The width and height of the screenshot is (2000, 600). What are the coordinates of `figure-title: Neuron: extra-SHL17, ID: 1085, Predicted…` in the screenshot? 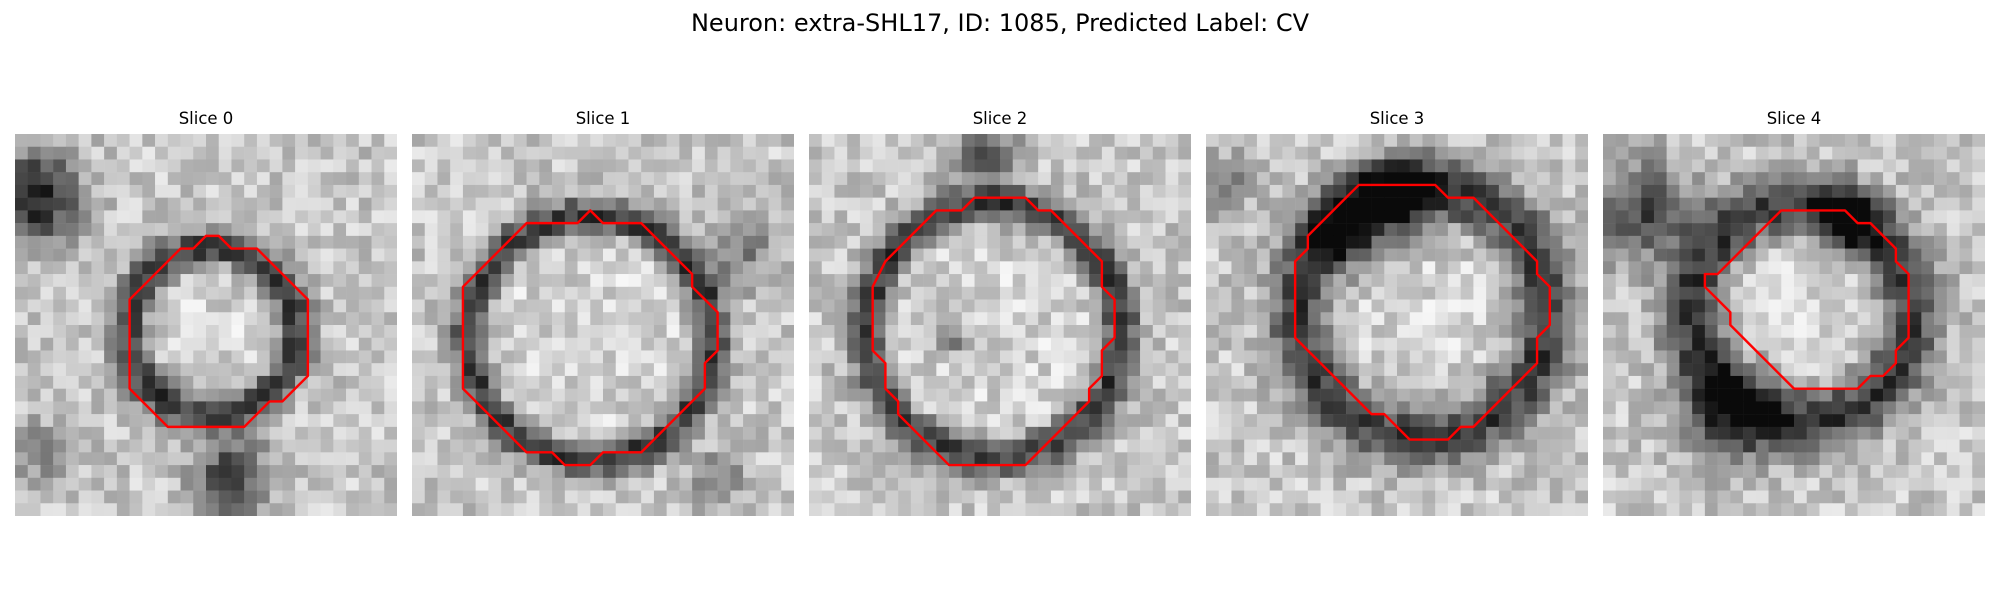 It's located at (1000, 23).